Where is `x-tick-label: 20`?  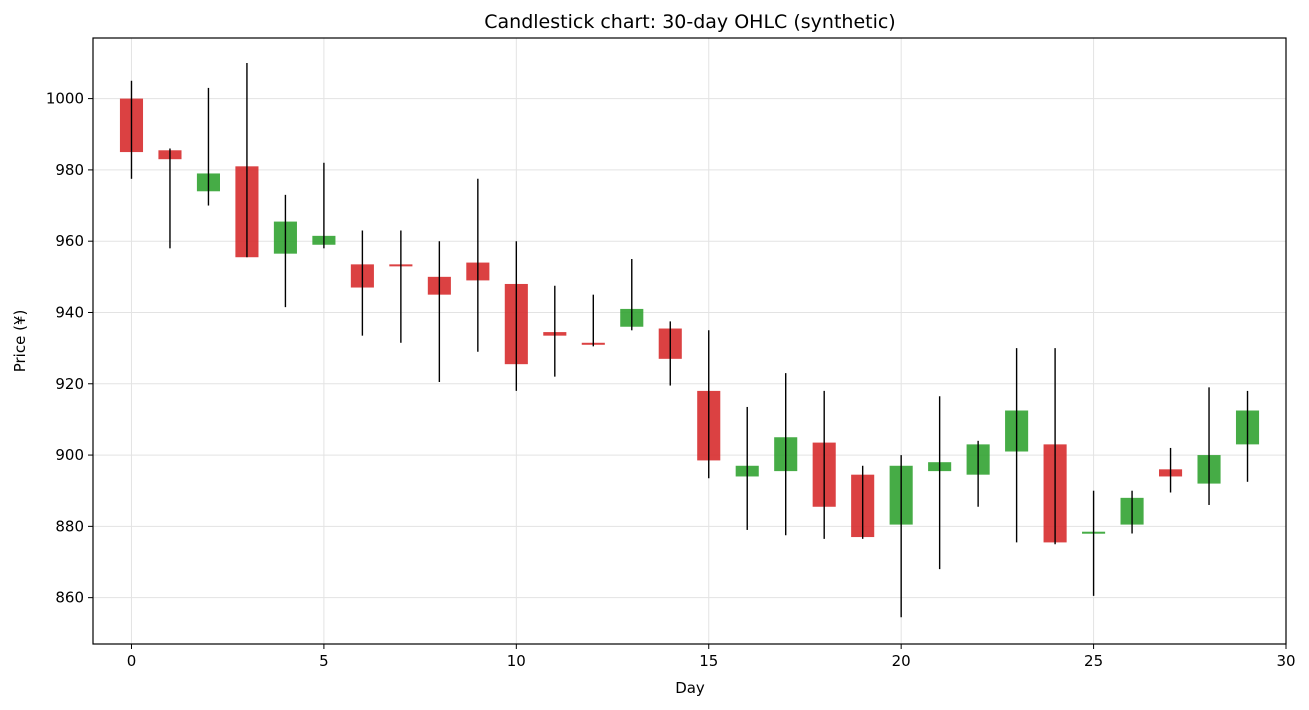 x-tick-label: 20 is located at coordinates (901, 661).